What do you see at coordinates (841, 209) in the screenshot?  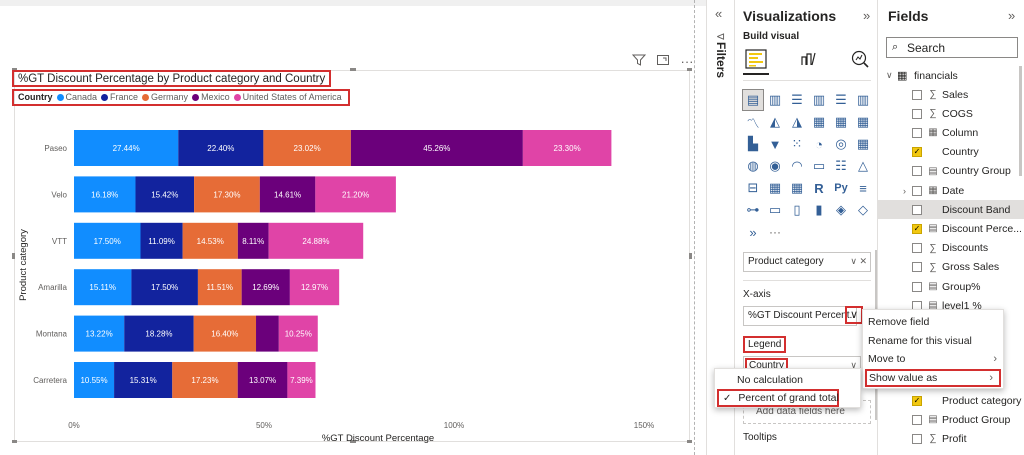 I see `power-apps-icon: ◈` at bounding box center [841, 209].